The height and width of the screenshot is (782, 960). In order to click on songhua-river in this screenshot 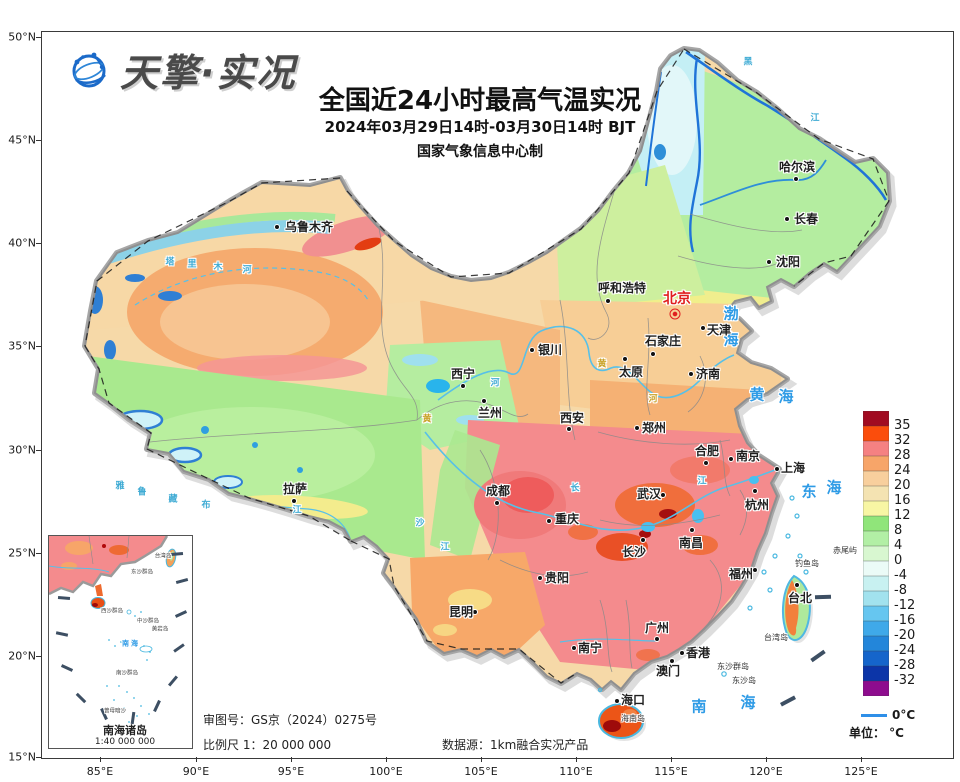, I will do `click(763, 182)`.